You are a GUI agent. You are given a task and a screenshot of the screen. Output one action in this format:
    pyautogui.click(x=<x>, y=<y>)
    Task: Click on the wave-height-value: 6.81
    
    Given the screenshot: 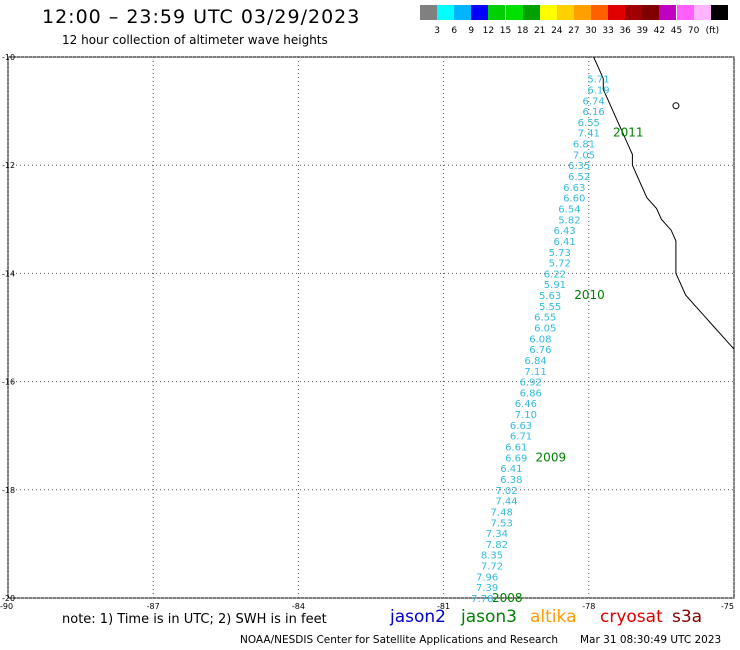 What is the action you would take?
    pyautogui.click(x=584, y=145)
    